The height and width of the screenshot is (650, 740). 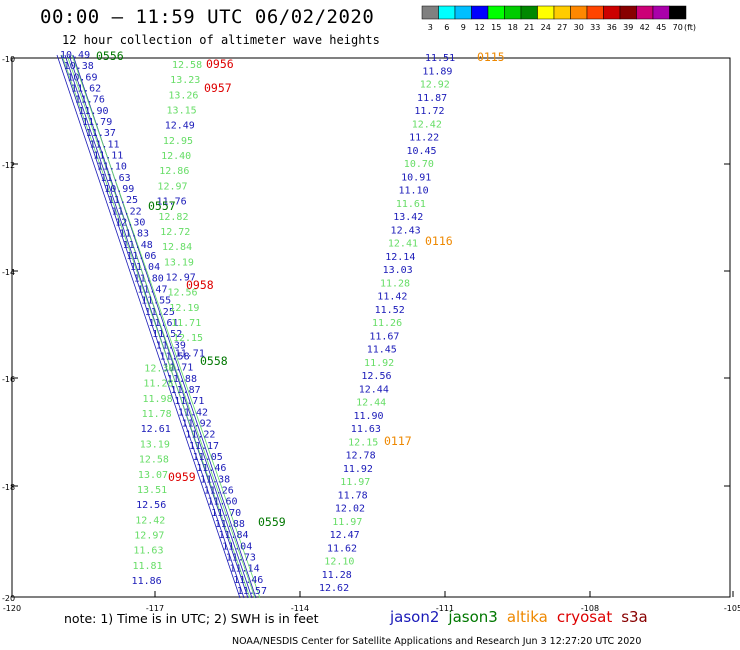 What do you see at coordinates (148, 551) in the screenshot?
I see `jason3-swh-label: 11.63` at bounding box center [148, 551].